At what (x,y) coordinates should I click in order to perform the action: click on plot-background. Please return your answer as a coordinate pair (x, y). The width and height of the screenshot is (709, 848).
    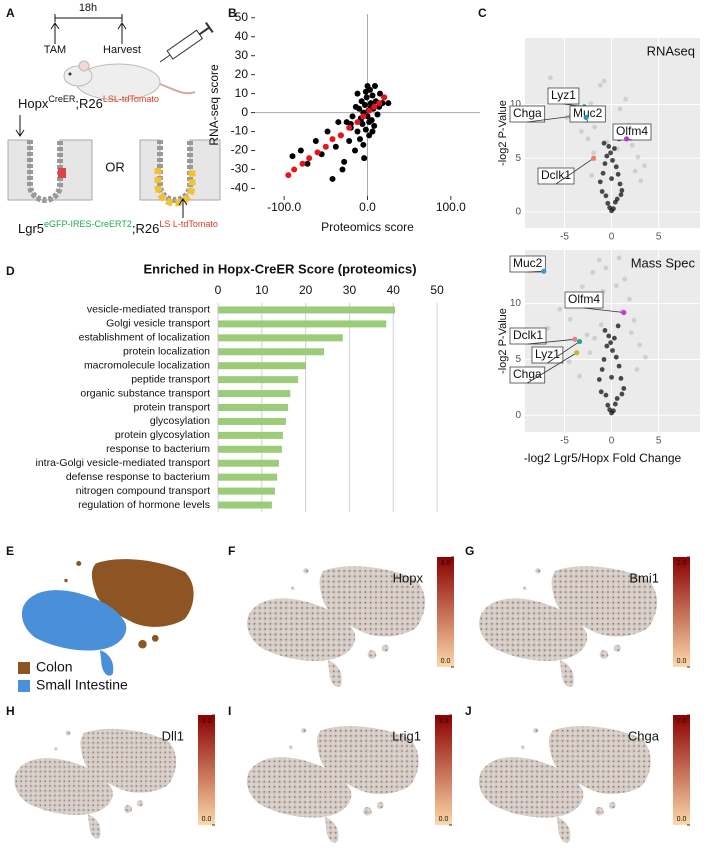
    Looking at the image, I should click on (612, 133).